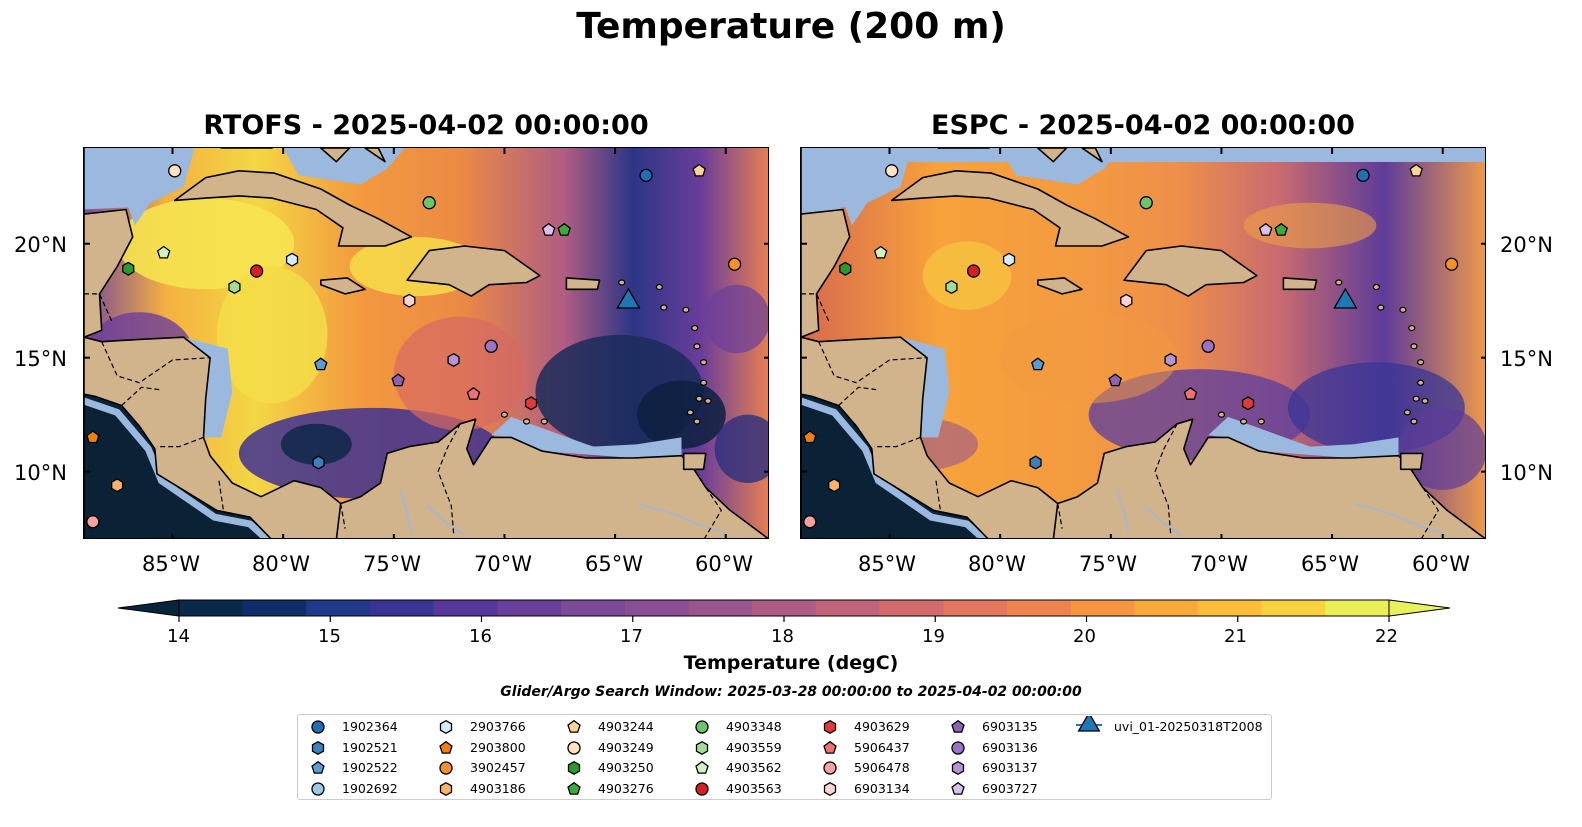 The image size is (1582, 827). Describe the element at coordinates (1526, 359) in the screenshot. I see `lat-label-15n-right: 15°N` at that location.